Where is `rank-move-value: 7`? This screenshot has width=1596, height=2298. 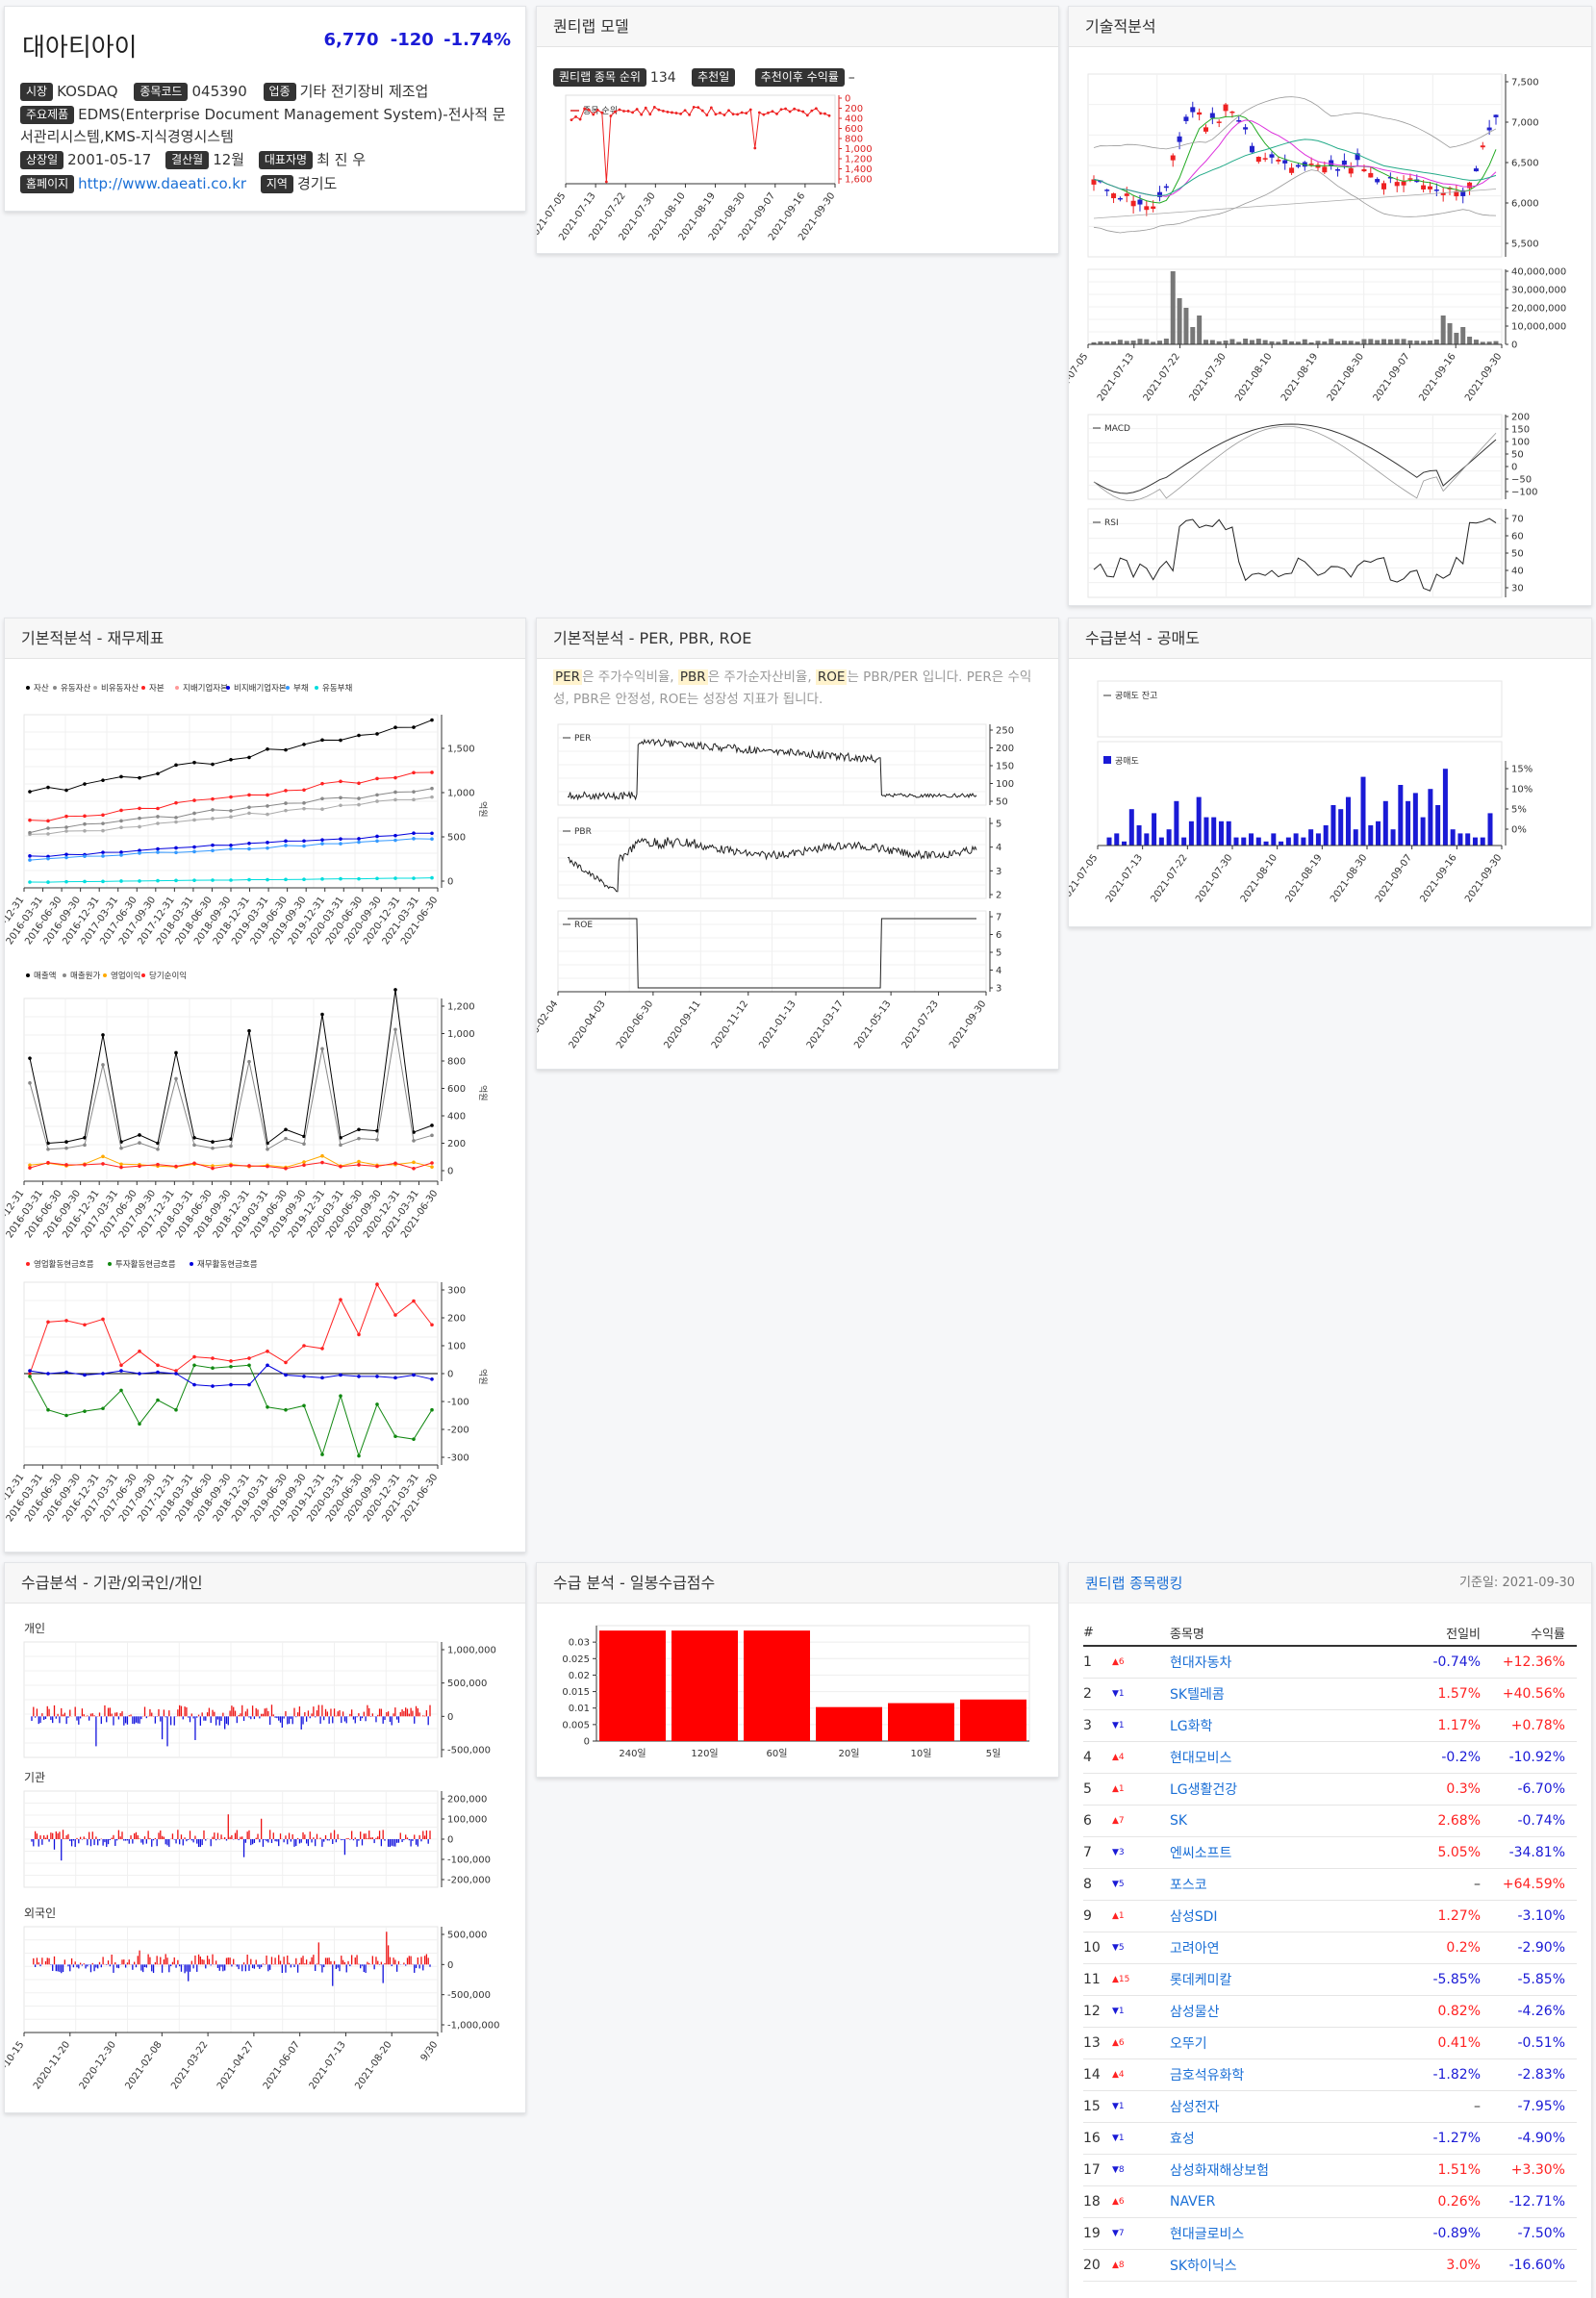
rank-move-value: 7 is located at coordinates (1121, 1820).